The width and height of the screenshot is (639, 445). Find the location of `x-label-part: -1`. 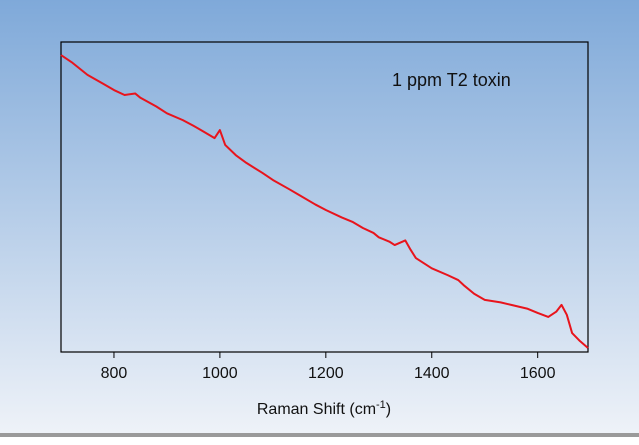

x-label-part: -1 is located at coordinates (381, 405).